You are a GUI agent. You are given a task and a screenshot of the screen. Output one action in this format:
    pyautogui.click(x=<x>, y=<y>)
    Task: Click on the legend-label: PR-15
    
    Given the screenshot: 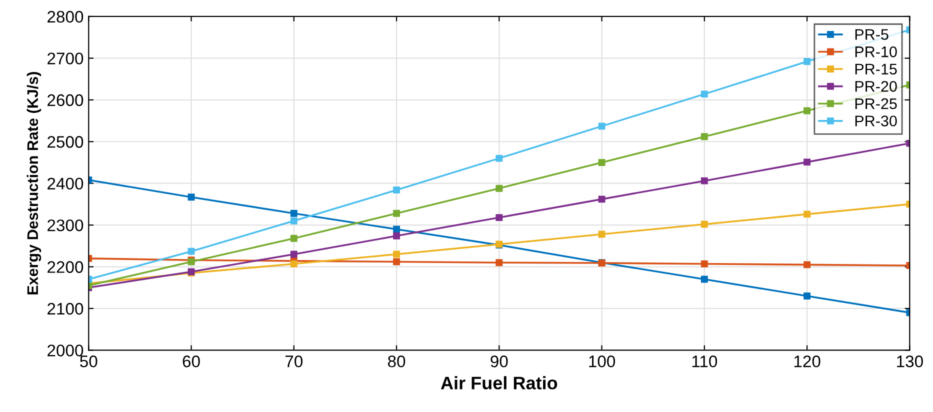 What is the action you would take?
    pyautogui.click(x=876, y=69)
    